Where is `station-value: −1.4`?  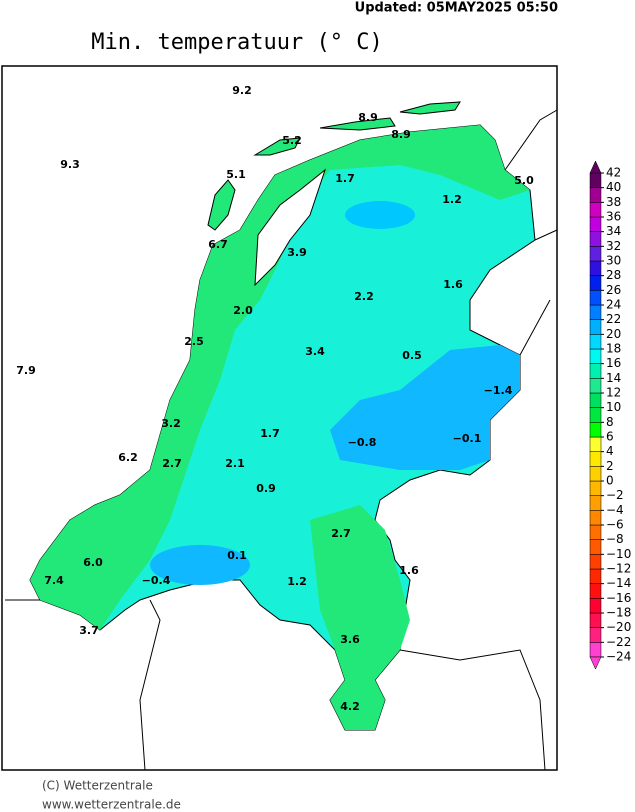
station-value: −1.4 is located at coordinates (498, 390).